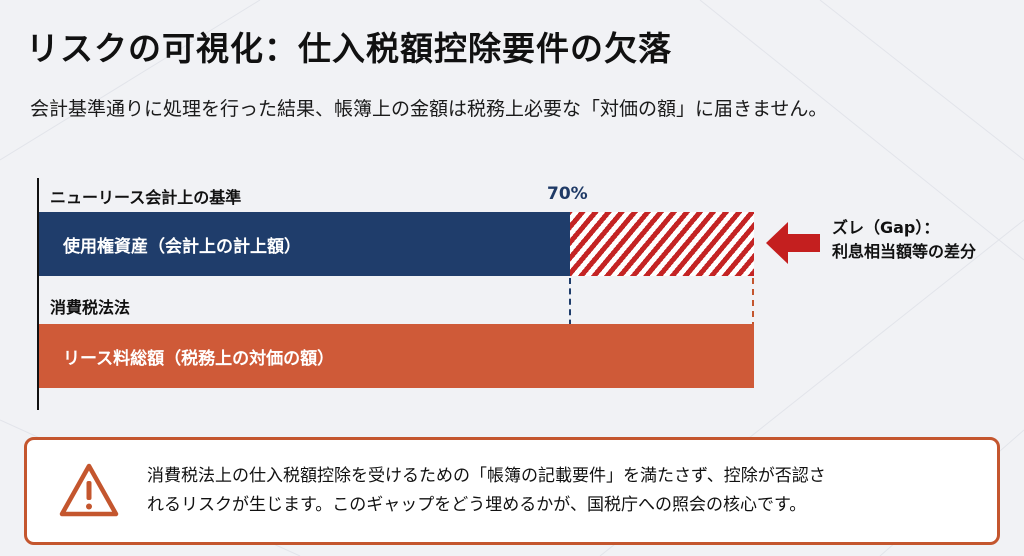 This screenshot has width=1024, height=556. I want to click on accounting-amount-bar: 使用権資産（会計上の計上額）, so click(304, 244).